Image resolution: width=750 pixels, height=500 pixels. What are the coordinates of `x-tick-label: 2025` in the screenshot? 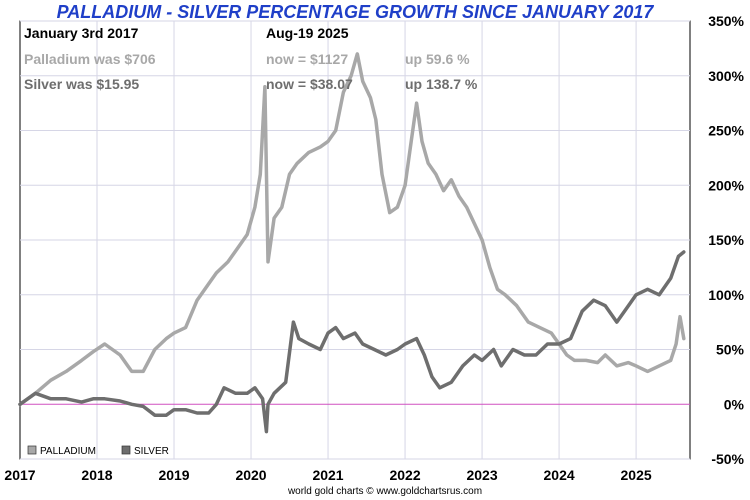 It's located at (636, 475).